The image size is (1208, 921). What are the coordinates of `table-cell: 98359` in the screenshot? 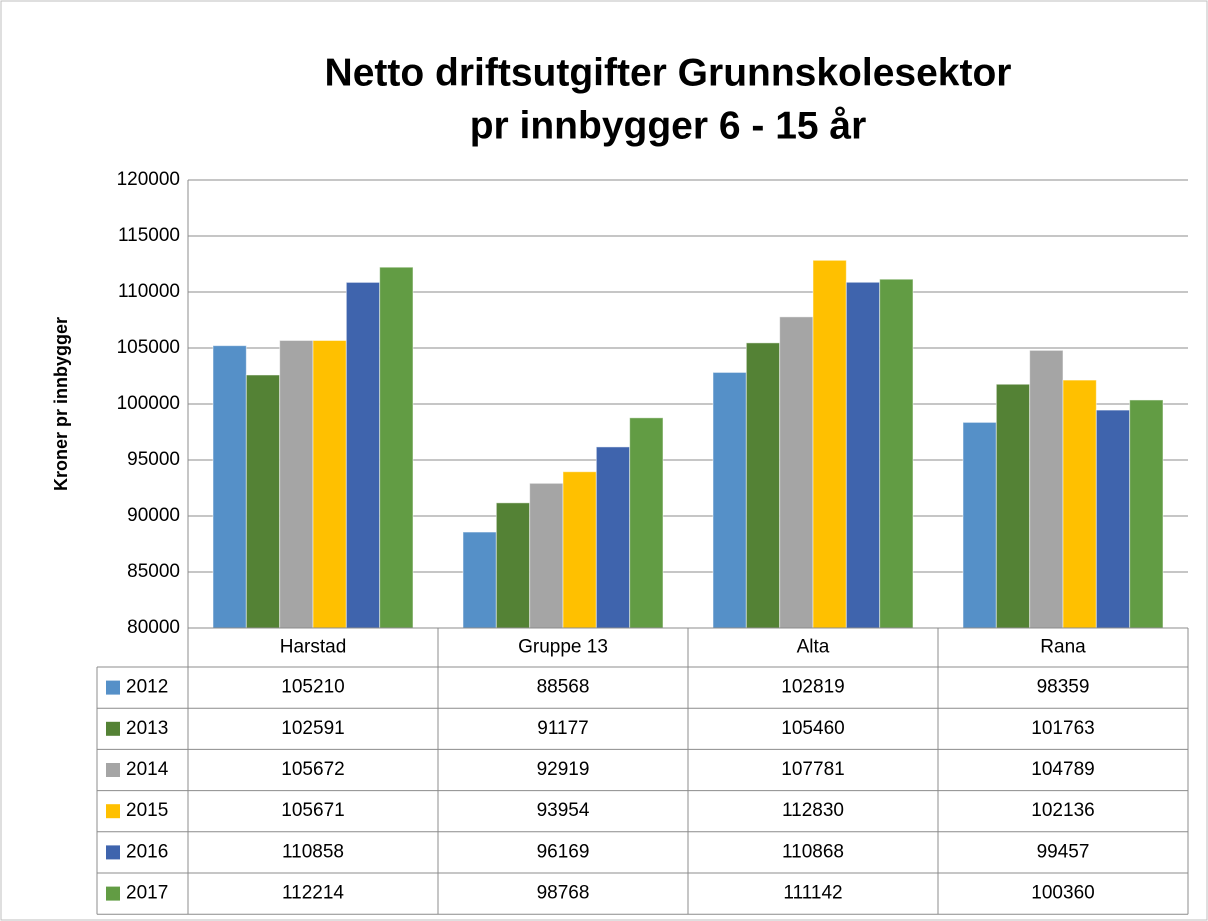 It's located at (1063, 687).